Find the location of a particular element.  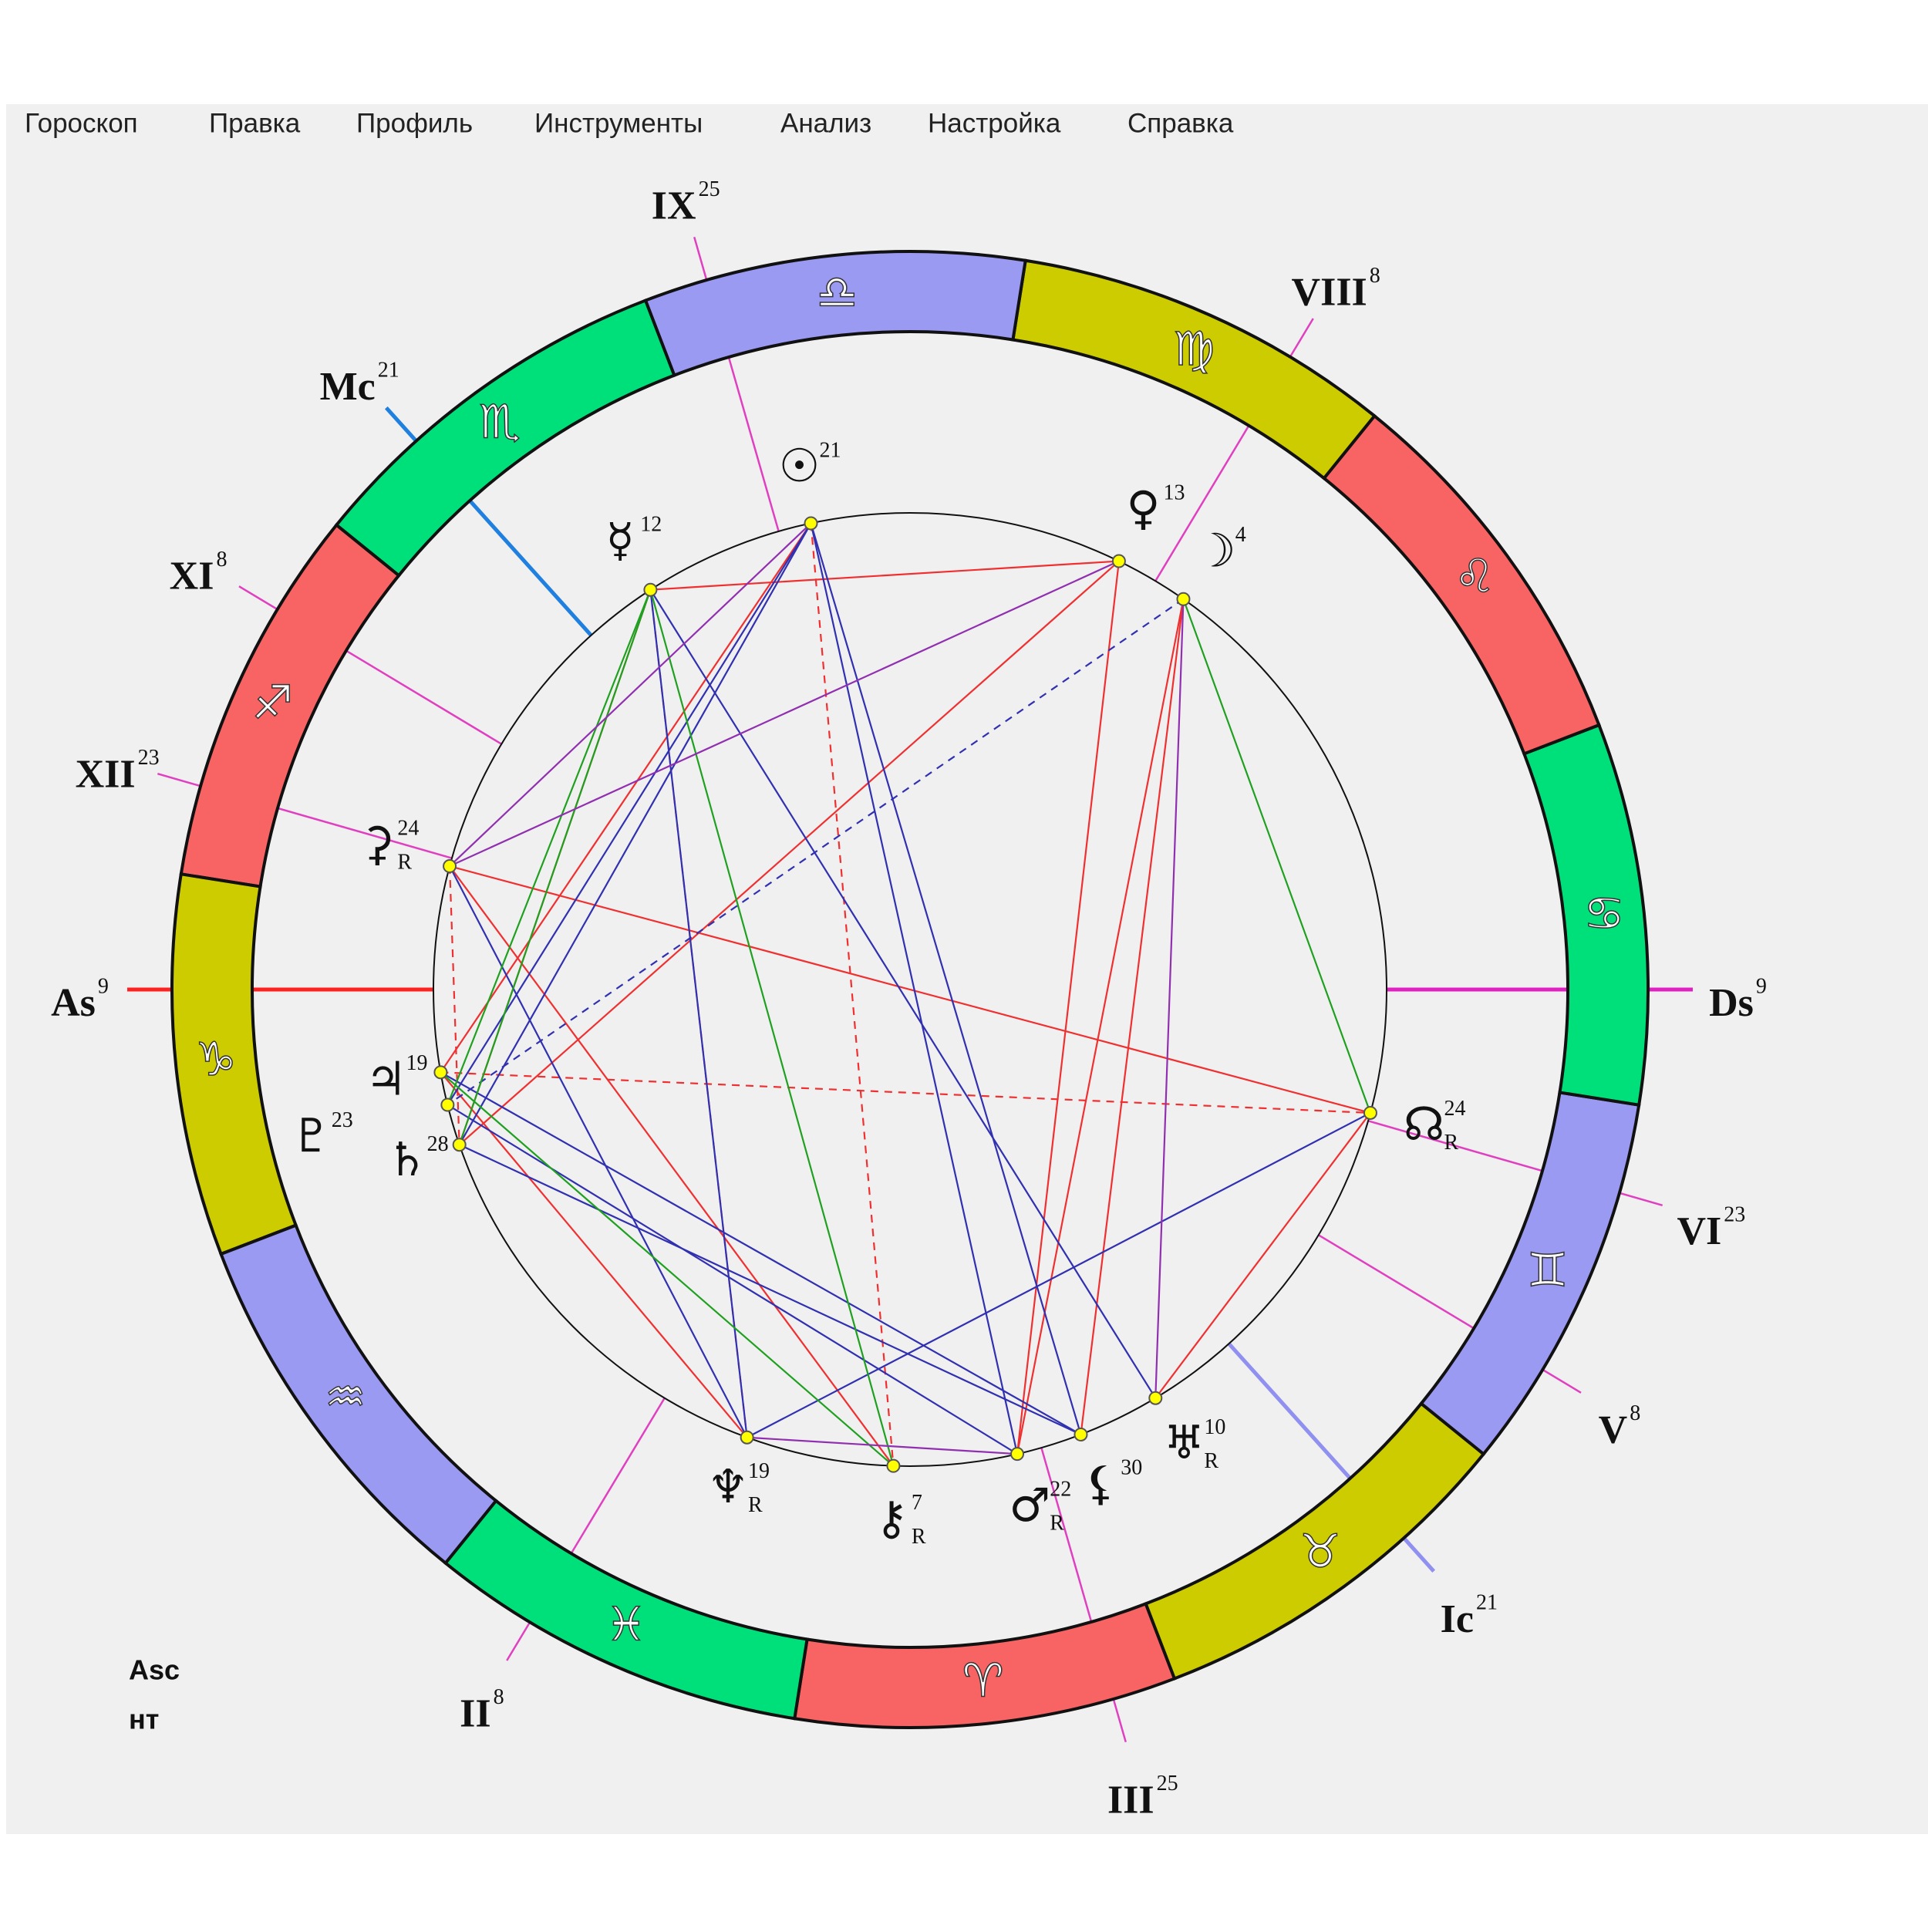

planet-degree: 12 is located at coordinates (651, 525).